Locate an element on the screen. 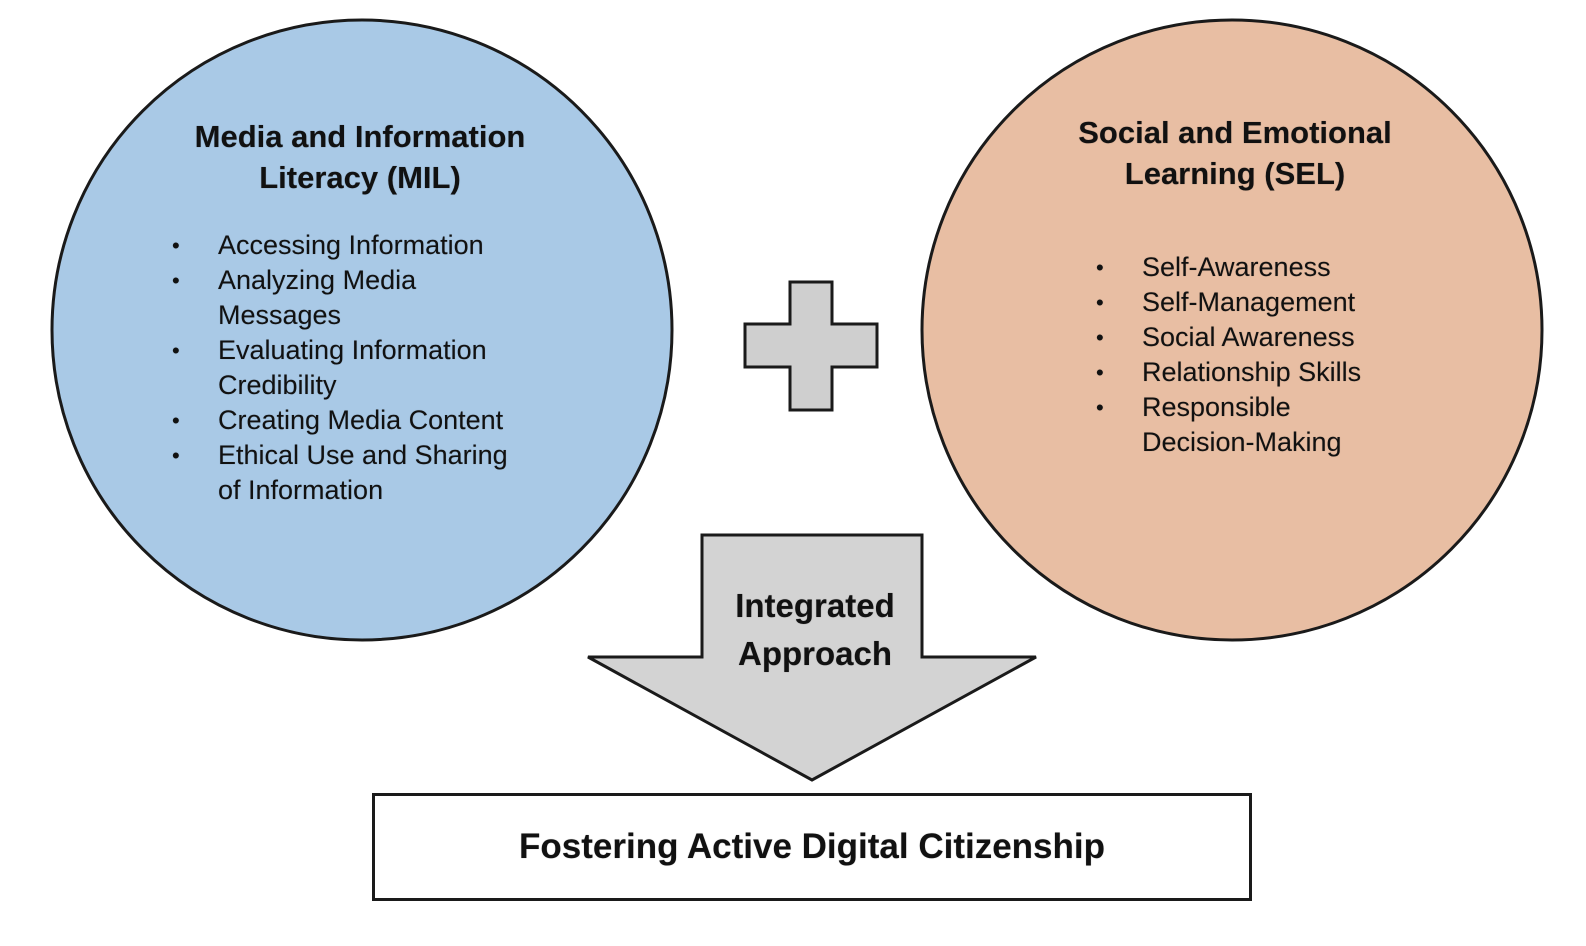 Image resolution: width=1586 pixels, height=946 pixels. list-item: Creating Media Content is located at coordinates (367, 420).